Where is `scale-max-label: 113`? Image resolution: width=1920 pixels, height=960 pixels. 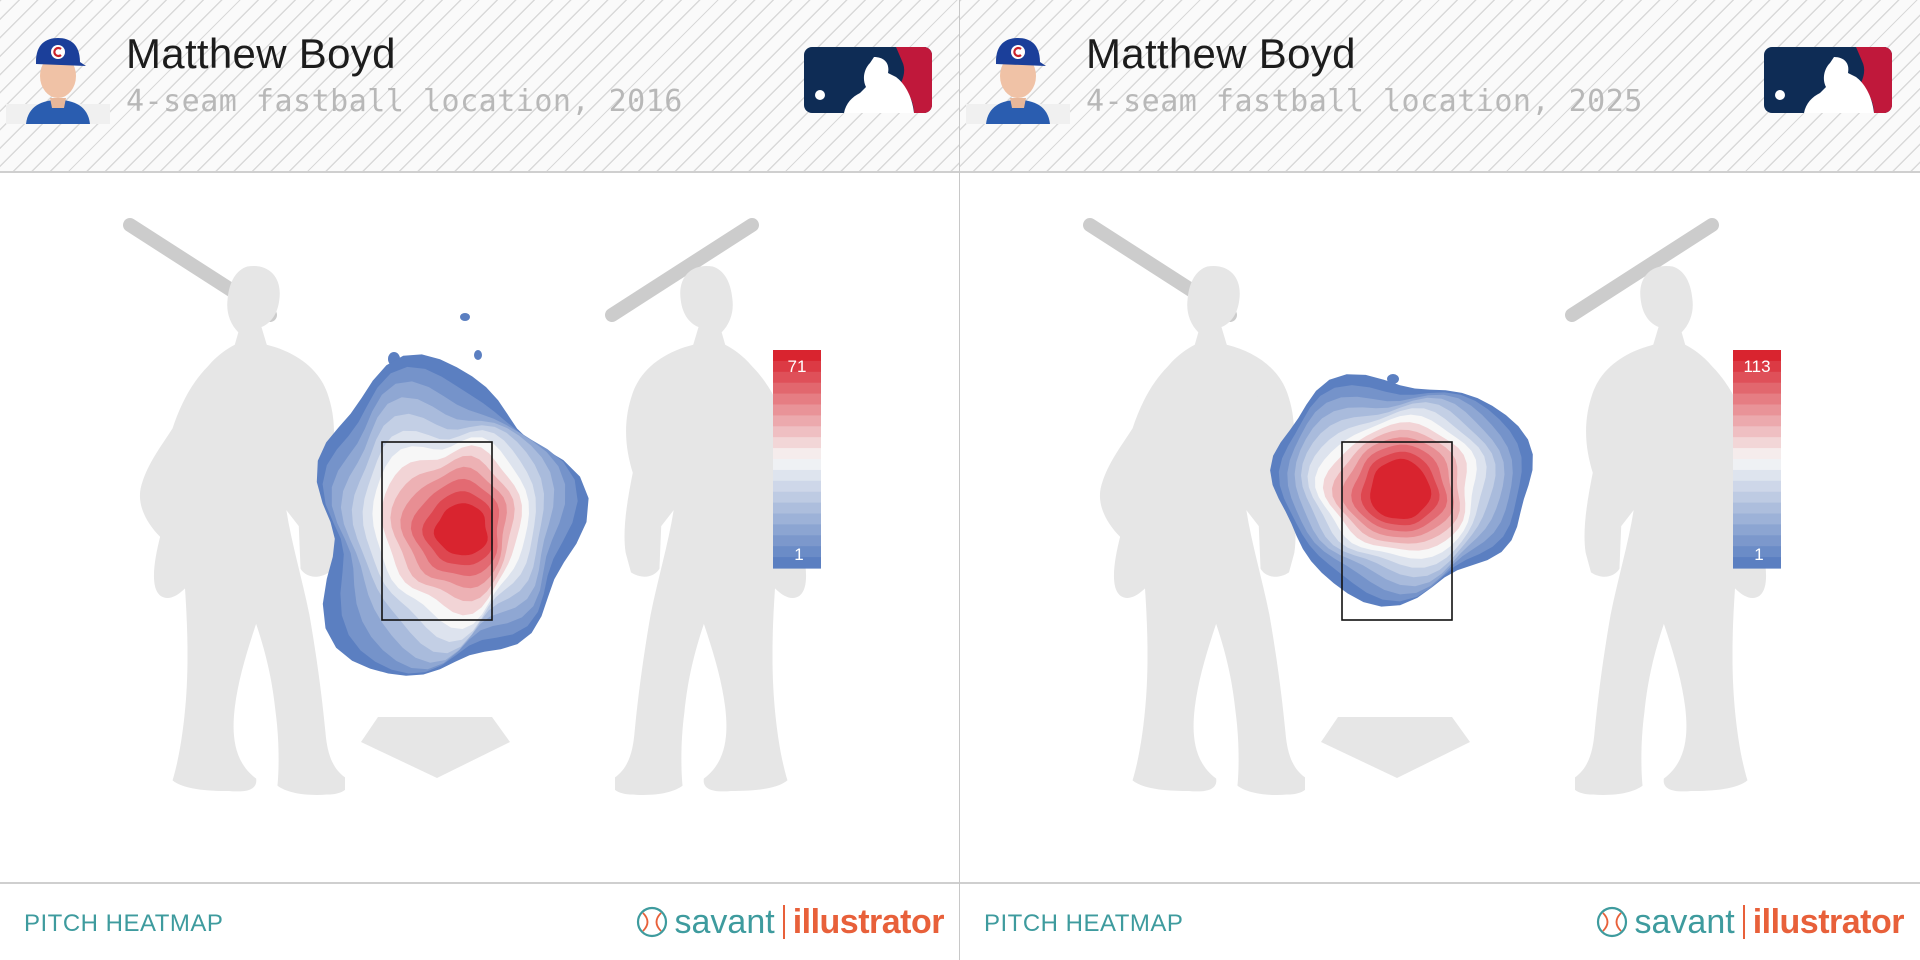 scale-max-label: 113 is located at coordinates (1756, 366).